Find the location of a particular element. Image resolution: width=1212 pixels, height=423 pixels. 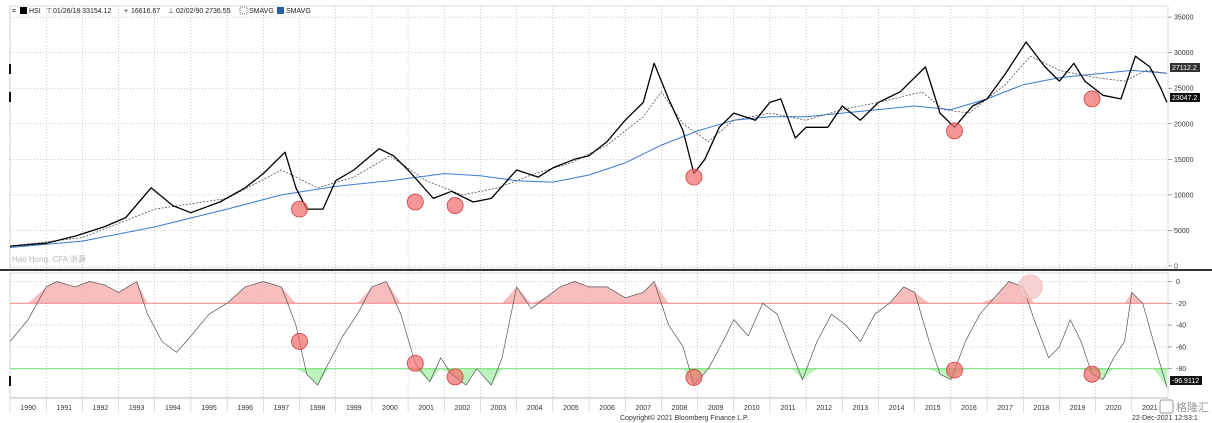

y-tick-label: -20 is located at coordinates (1181, 304).